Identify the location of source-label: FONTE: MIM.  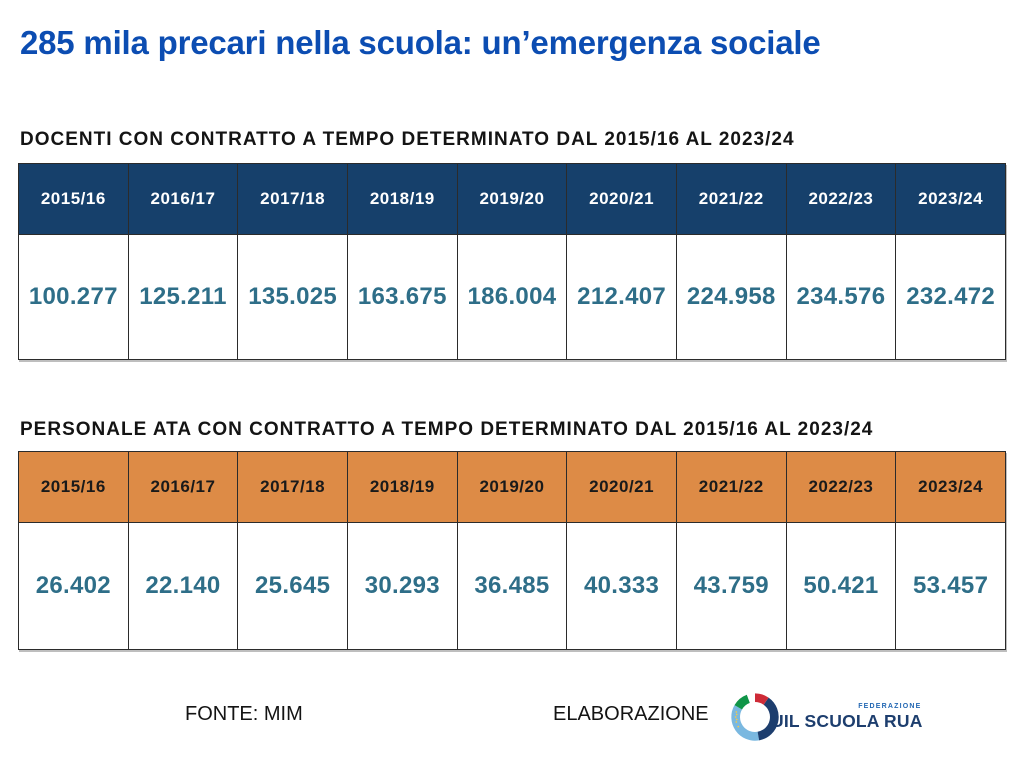
(244, 714).